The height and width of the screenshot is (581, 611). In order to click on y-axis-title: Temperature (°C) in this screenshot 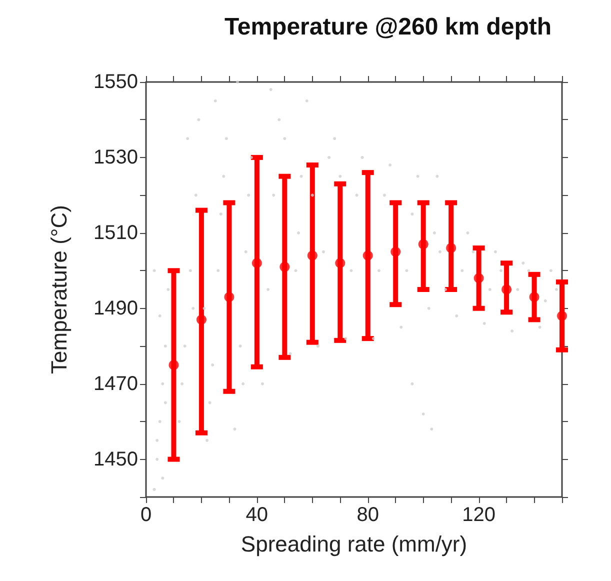, I will do `click(59, 289)`.